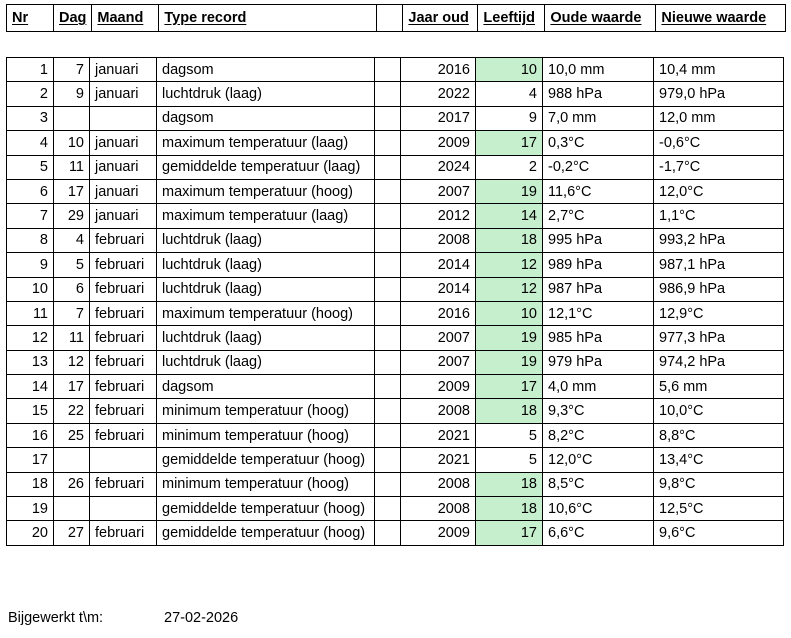 Image resolution: width=791 pixels, height=638 pixels. What do you see at coordinates (509, 94) in the screenshot?
I see `cell-leeftijd: 4` at bounding box center [509, 94].